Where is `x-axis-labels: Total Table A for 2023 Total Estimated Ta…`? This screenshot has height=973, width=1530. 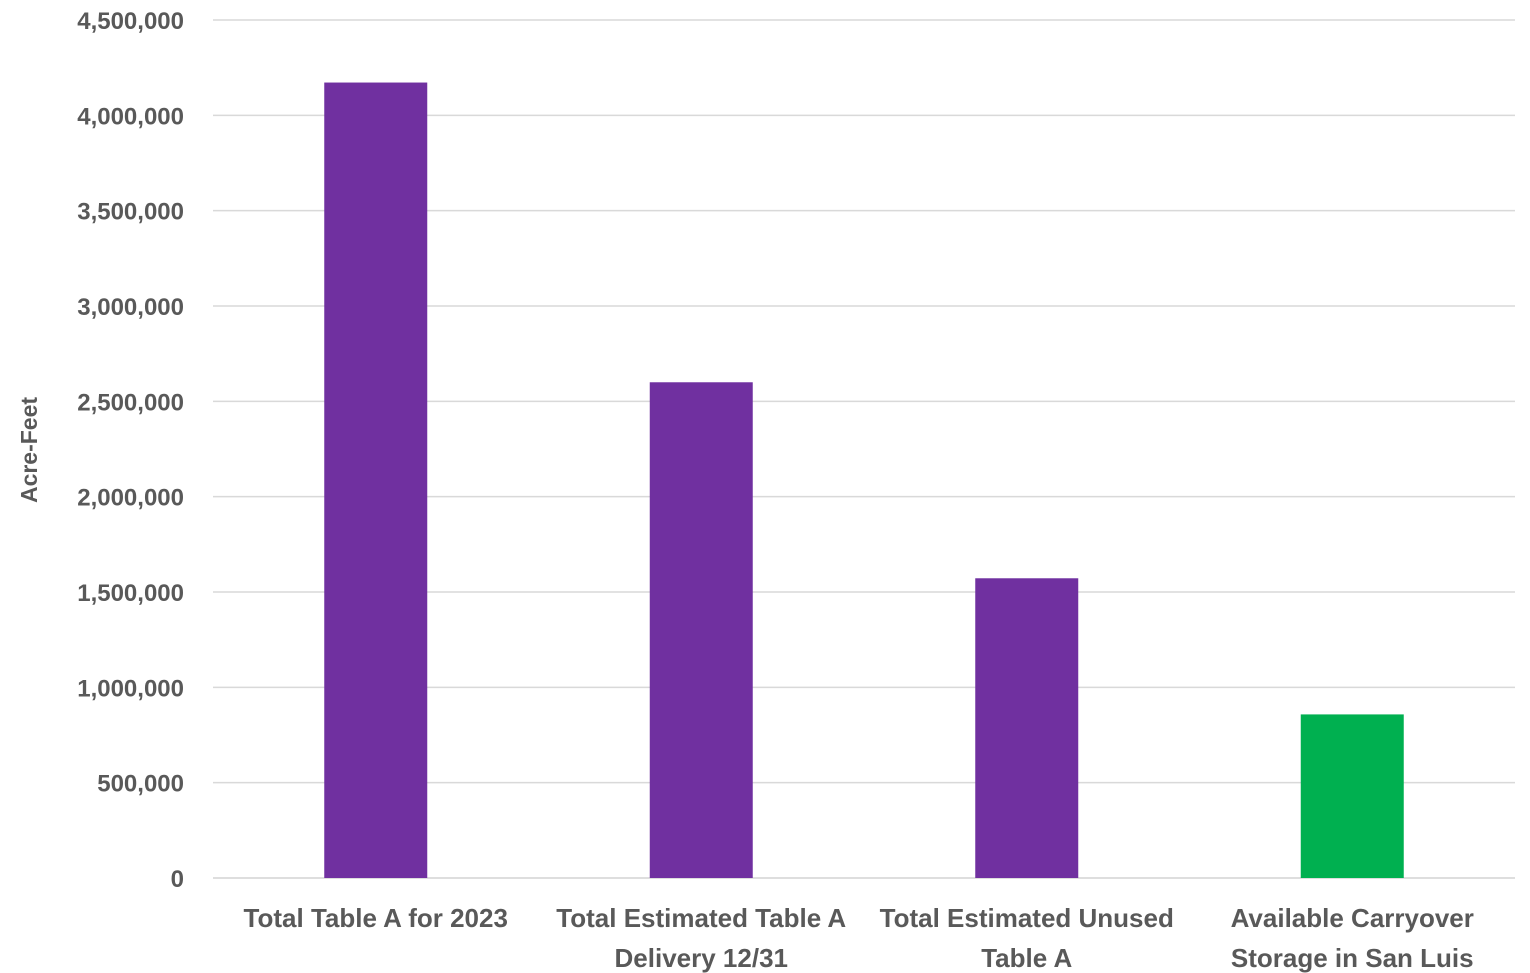 x-axis-labels: Total Table A for 2023 Total Estimated Ta… is located at coordinates (859, 938).